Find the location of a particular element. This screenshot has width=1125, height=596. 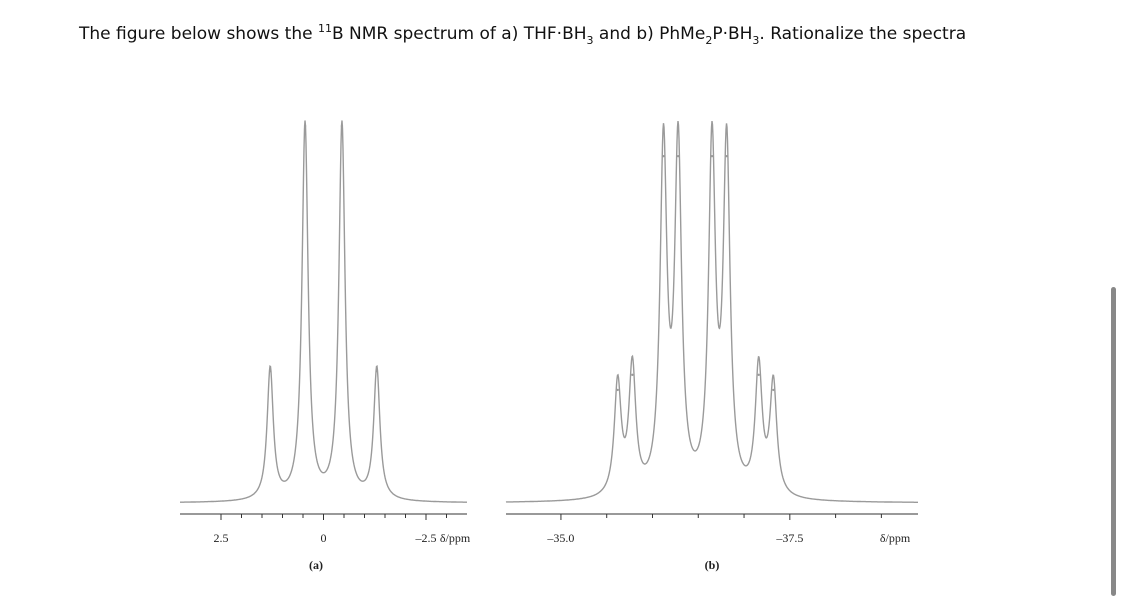

x-tick-label: 0 is located at coordinates (324, 538).